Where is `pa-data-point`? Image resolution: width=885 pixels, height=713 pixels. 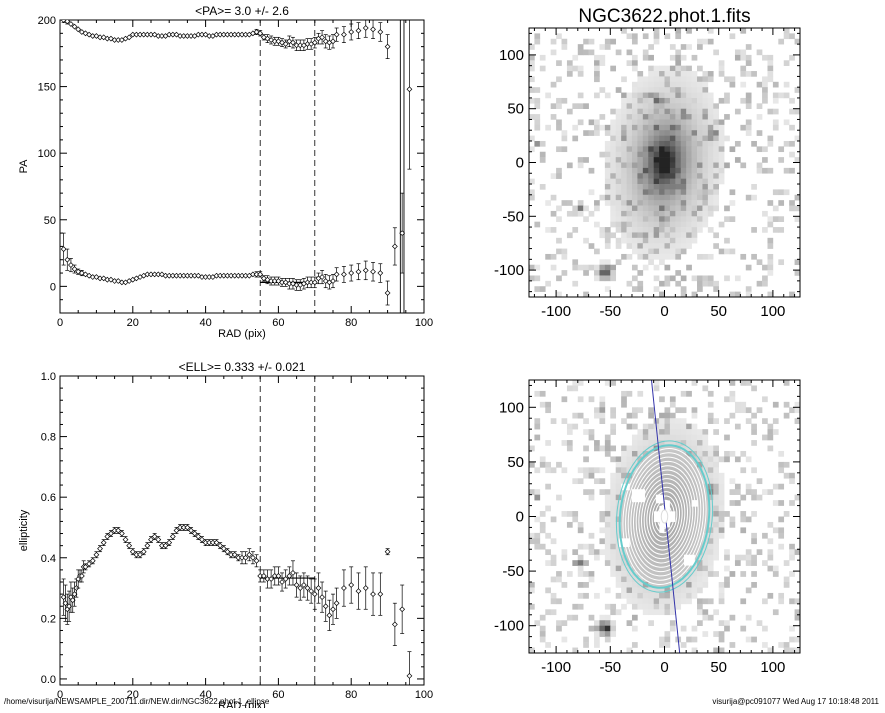 pa-data-point is located at coordinates (285, 44).